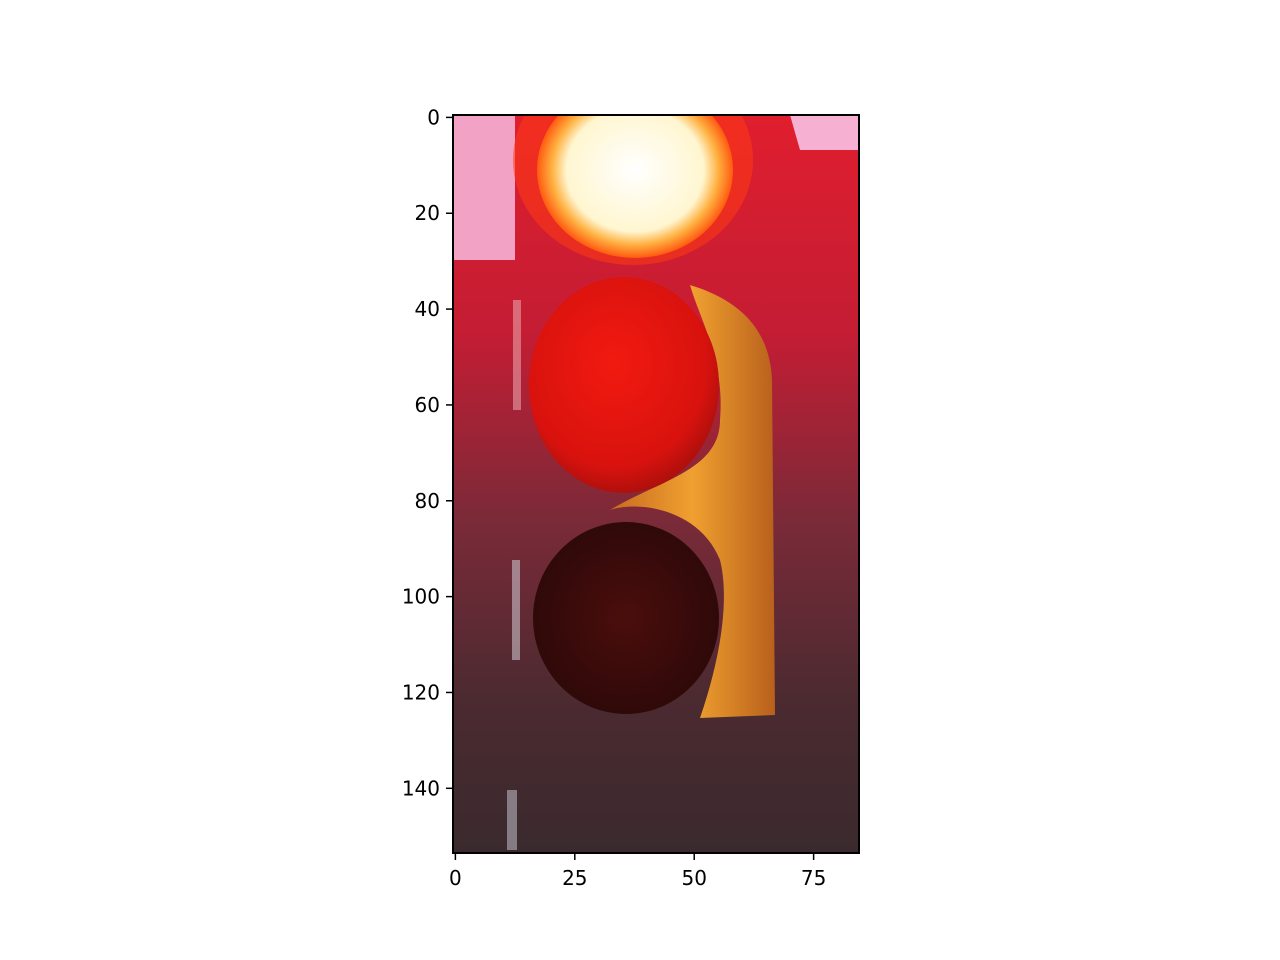 Image resolution: width=1280 pixels, height=960 pixels. I want to click on y-axis: 0 20 40 60 80 100 120 140, so click(427, 452).